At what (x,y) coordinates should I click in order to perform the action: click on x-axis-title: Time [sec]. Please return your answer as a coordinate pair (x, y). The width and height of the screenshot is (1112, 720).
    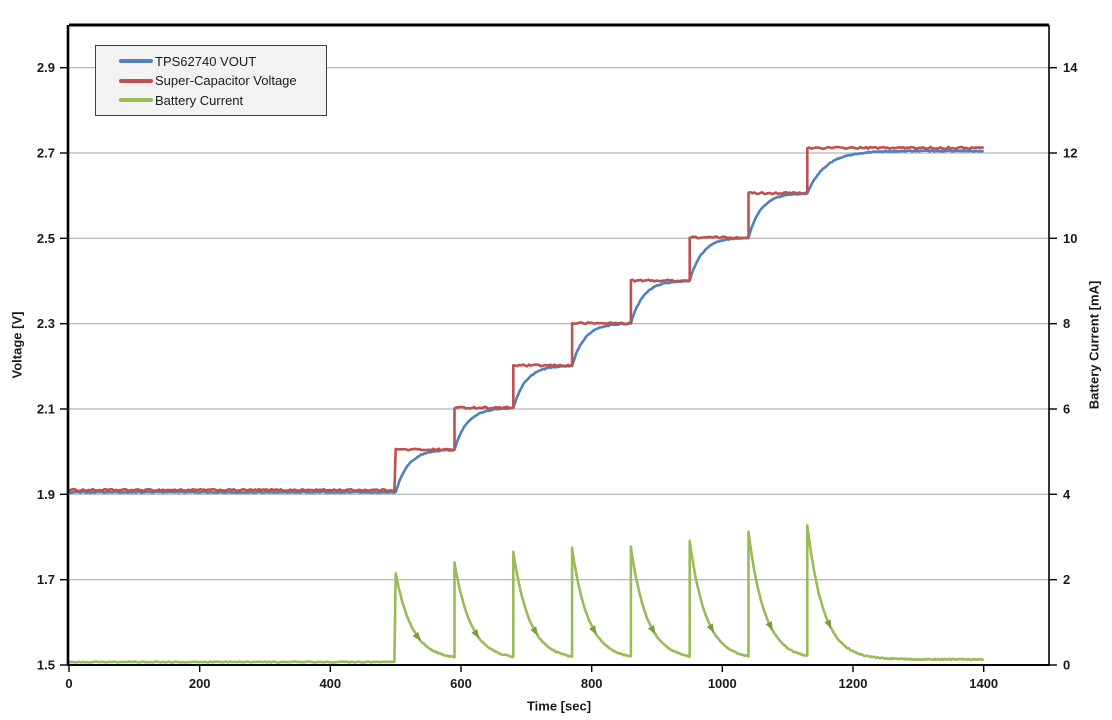
    Looking at the image, I should click on (559, 706).